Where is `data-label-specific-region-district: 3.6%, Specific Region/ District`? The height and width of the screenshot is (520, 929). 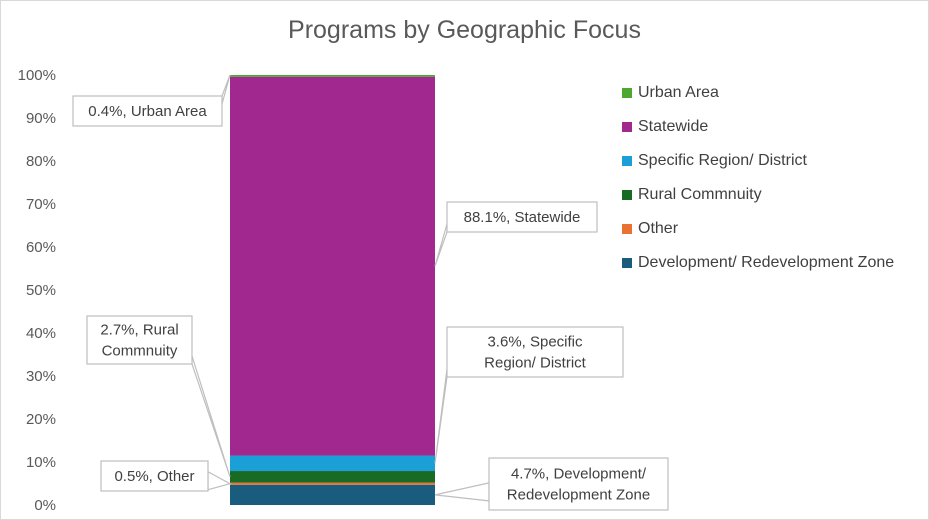
data-label-specific-region-district: 3.6%, Specific Region/ District is located at coordinates (535, 353).